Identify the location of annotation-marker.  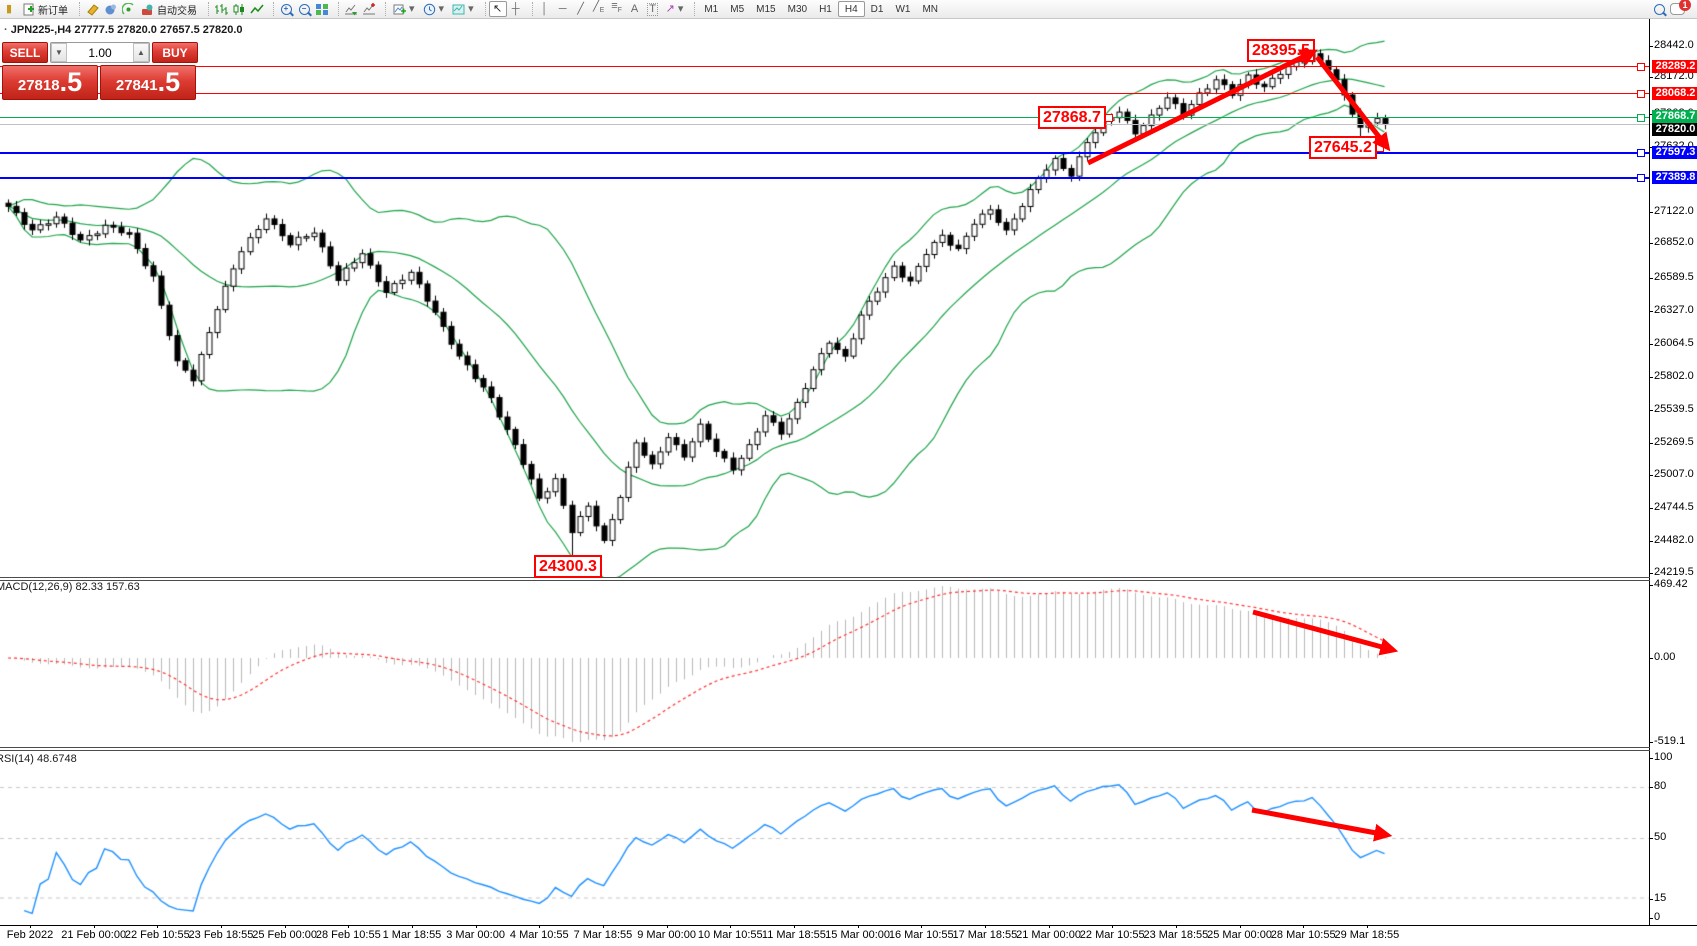
(1108, 117).